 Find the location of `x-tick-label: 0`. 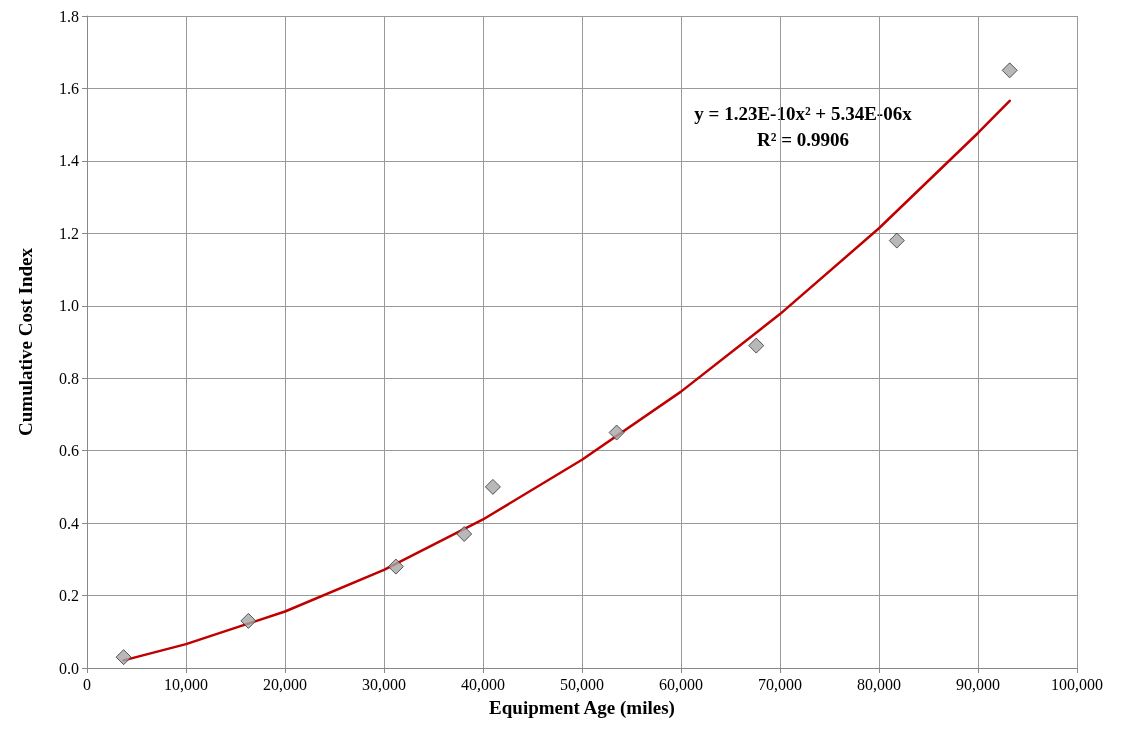

x-tick-label: 0 is located at coordinates (87, 684).